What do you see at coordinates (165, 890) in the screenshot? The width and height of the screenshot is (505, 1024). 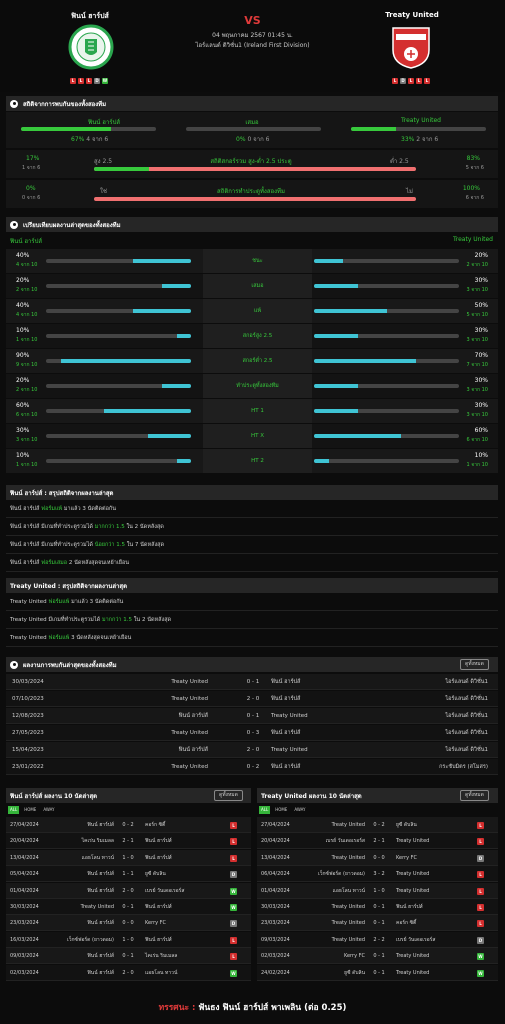 I see `away-team: เบรย์ วันเดอเรอร์ส` at bounding box center [165, 890].